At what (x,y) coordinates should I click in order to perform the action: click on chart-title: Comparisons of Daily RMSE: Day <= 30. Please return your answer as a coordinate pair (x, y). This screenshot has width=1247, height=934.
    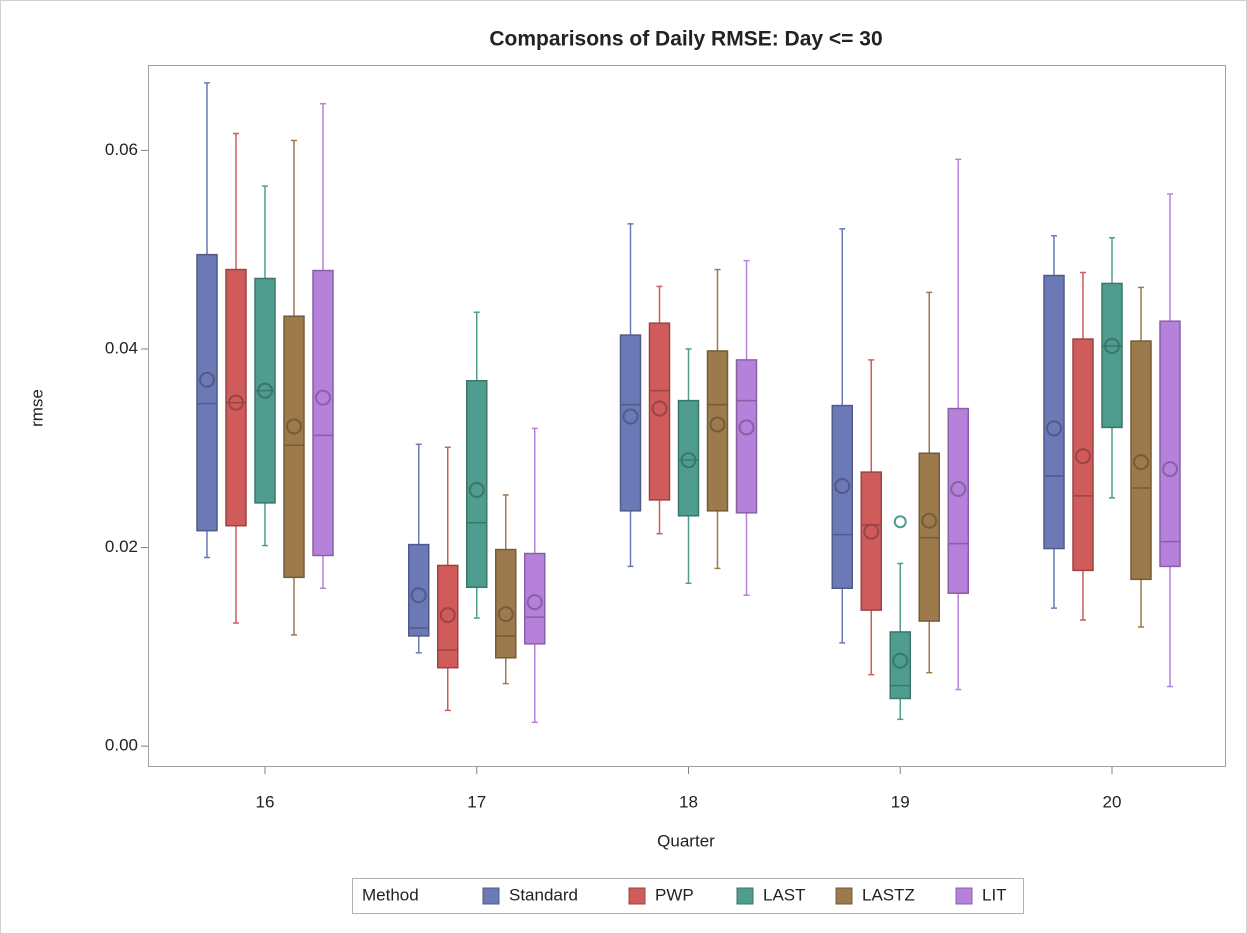
    Looking at the image, I should click on (685, 39).